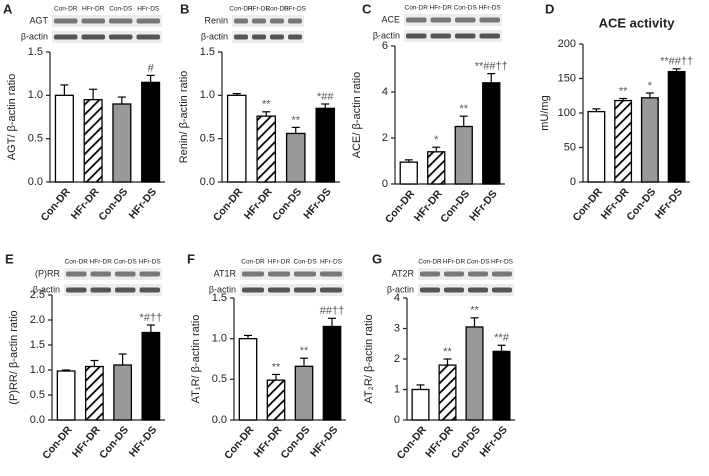 The height and width of the screenshot is (476, 709). I want to click on y-tick-label: 0.0, so click(37, 420).